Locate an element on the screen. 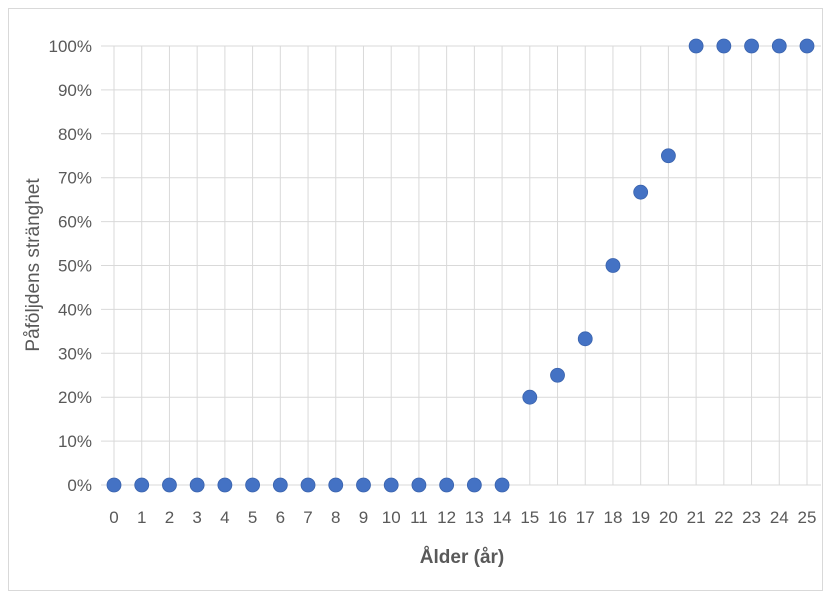  x-axis-label: Ålder (år) is located at coordinates (462, 557).